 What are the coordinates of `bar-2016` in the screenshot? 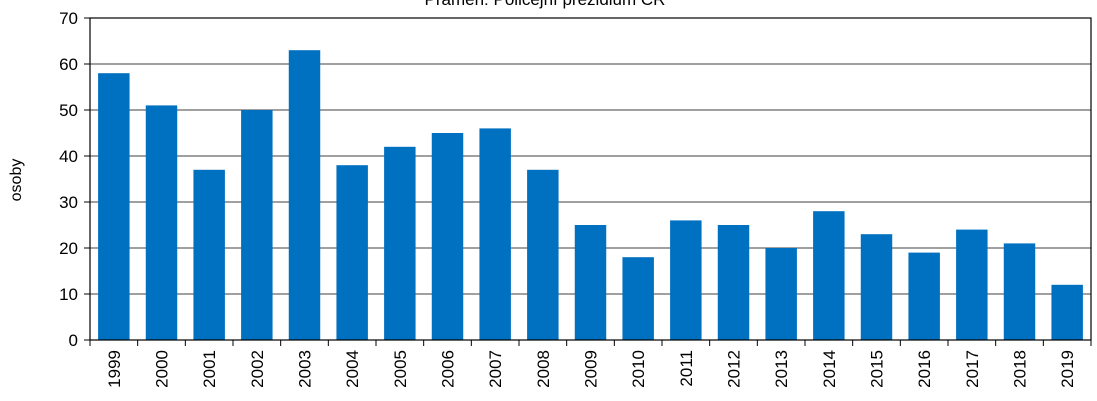 It's located at (924, 296).